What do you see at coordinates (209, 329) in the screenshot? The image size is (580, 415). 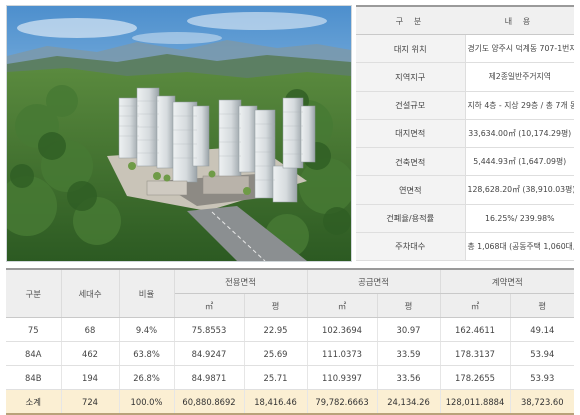 I see `cell-exclusive-sqm: 75.8553` at bounding box center [209, 329].